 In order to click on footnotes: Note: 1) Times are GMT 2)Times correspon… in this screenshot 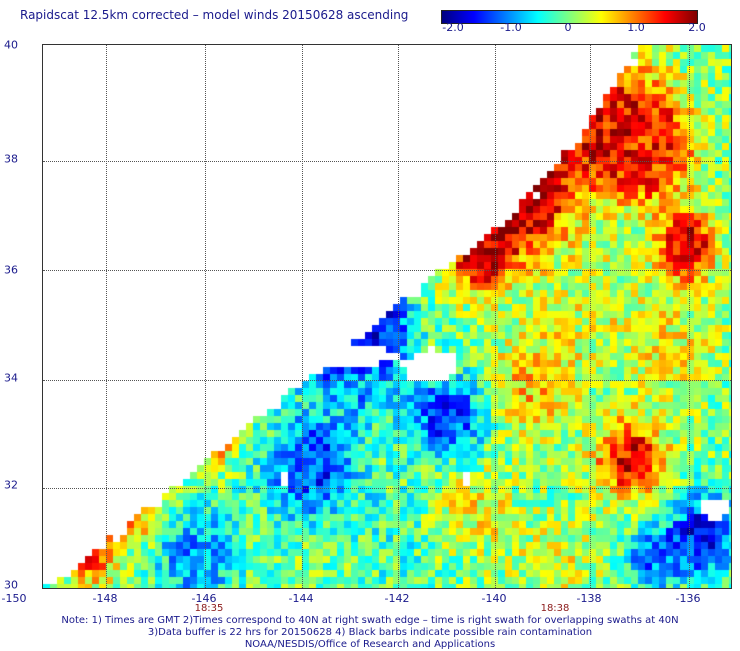, I will do `click(370, 633)`.